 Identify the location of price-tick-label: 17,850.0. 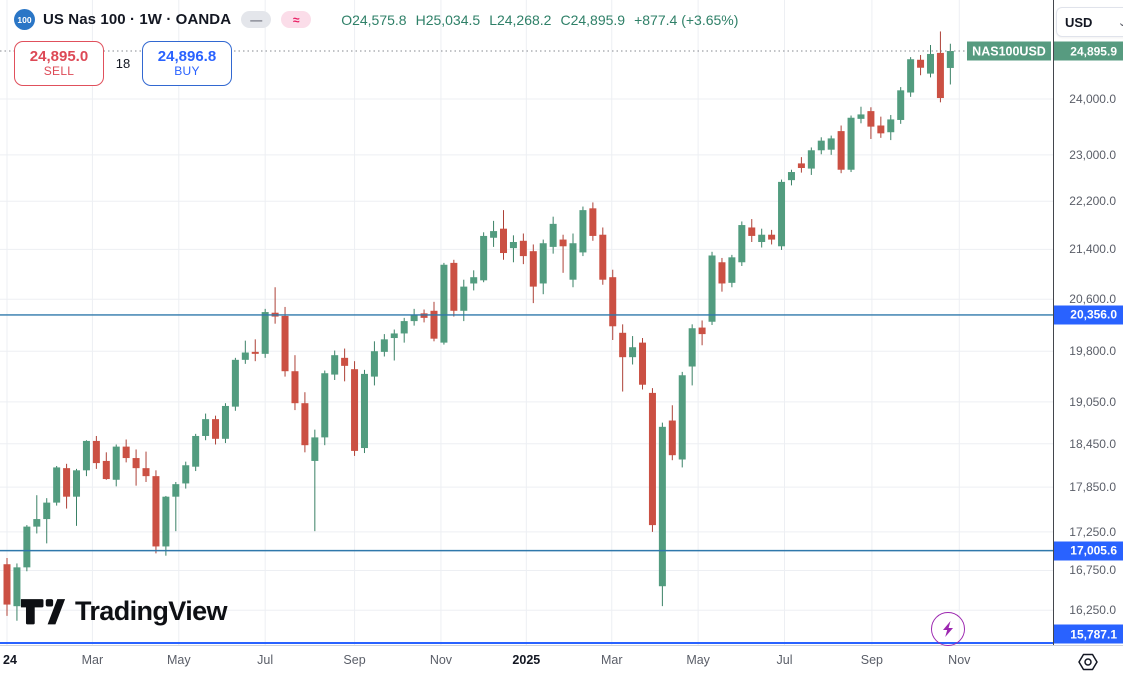
(1092, 487).